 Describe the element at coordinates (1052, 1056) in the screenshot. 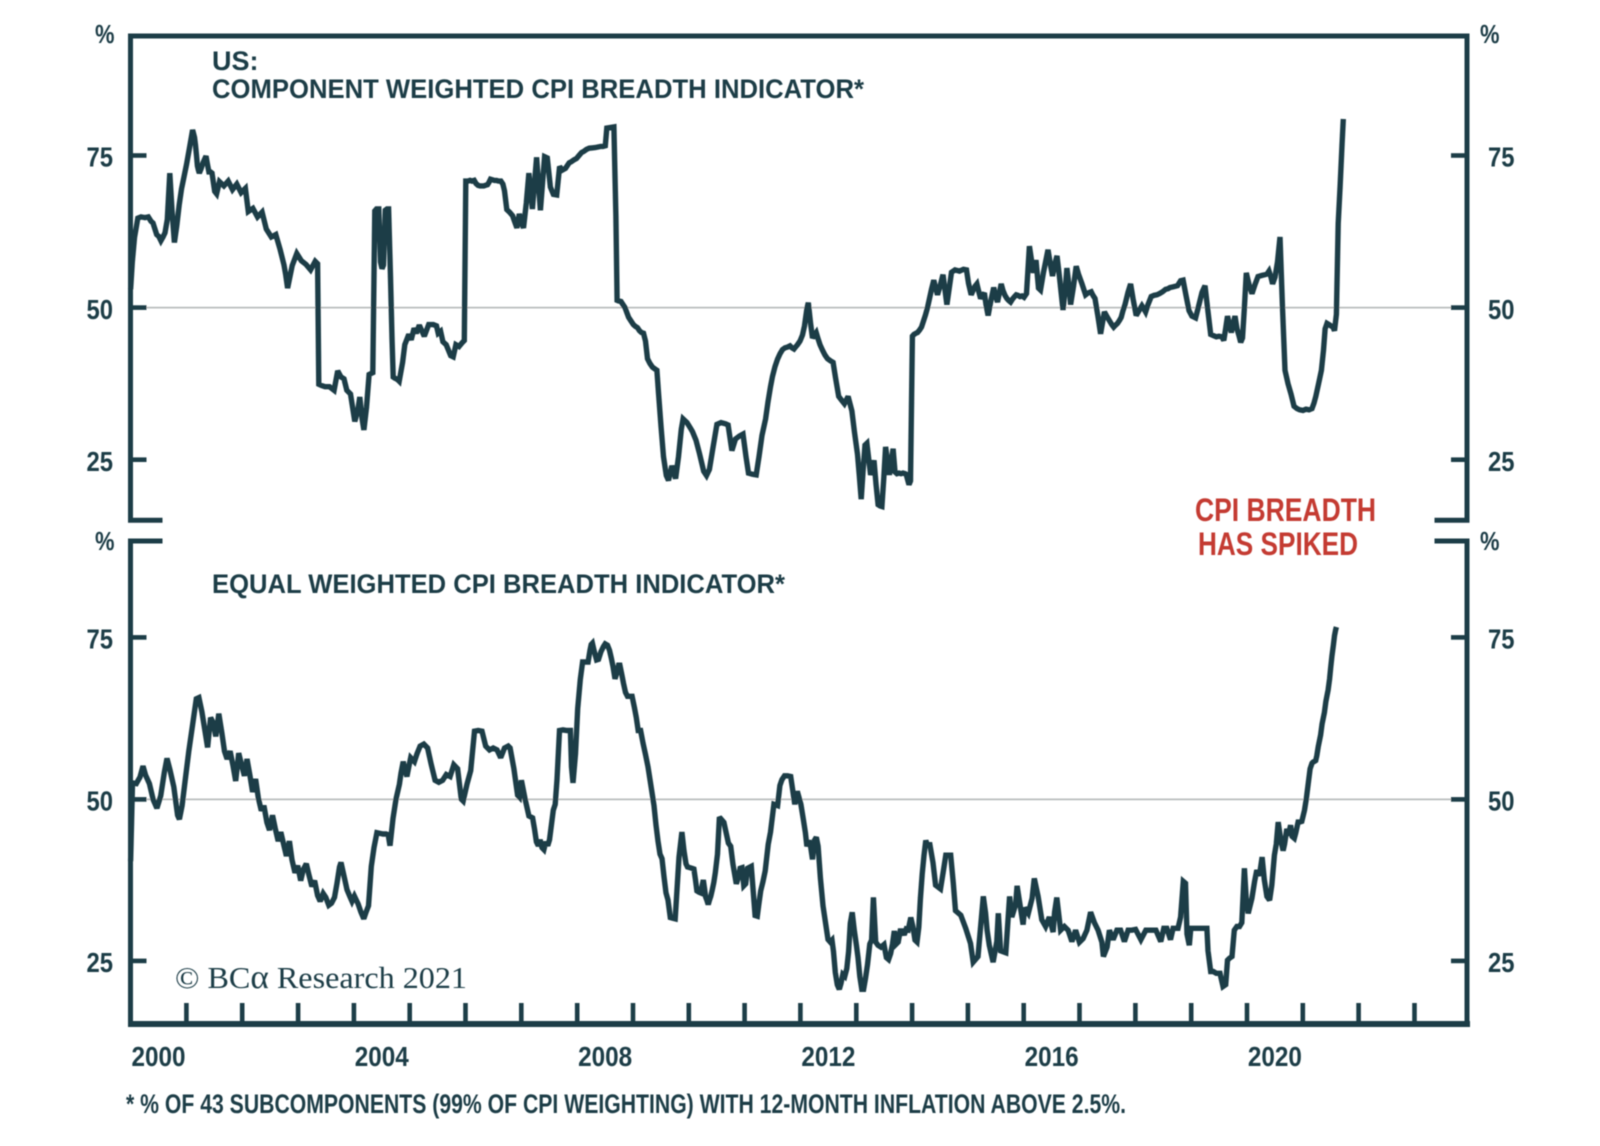

I see `svg-text: 2016` at that location.